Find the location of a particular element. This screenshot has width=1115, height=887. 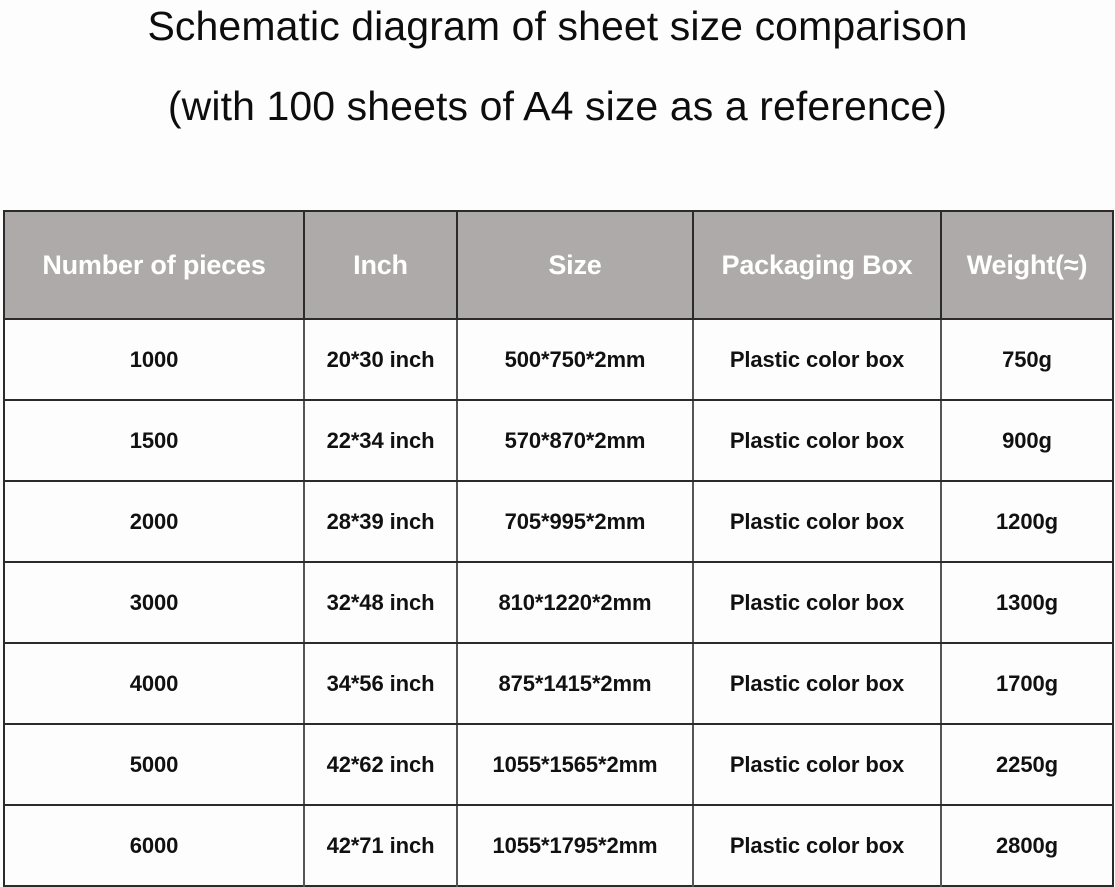

cell-size: 570*870*2mm is located at coordinates (575, 441).